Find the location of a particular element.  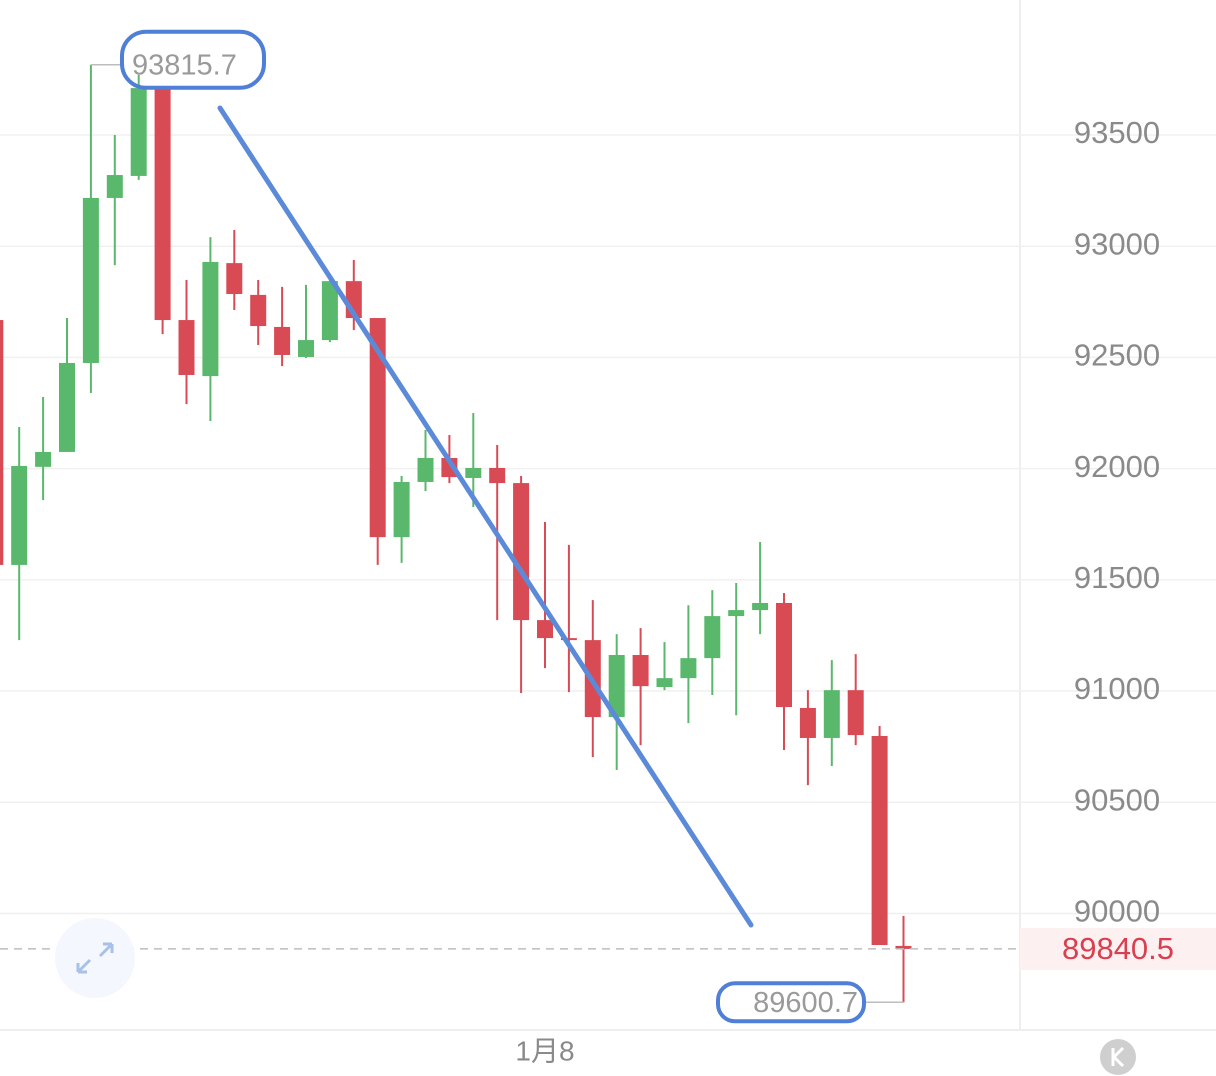

x-tick-label: 1月8 is located at coordinates (544, 1050).